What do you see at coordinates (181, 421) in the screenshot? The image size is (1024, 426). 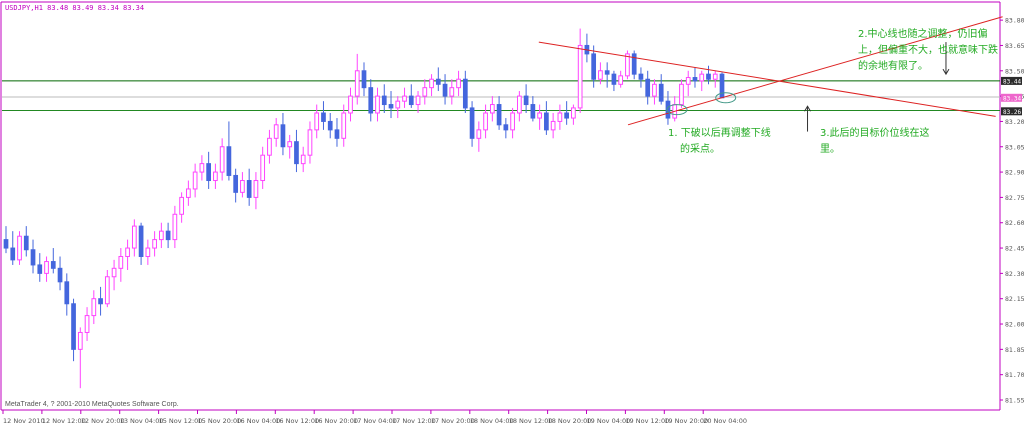 I see `x-tick-label: 15 Nov 12:00` at bounding box center [181, 421].